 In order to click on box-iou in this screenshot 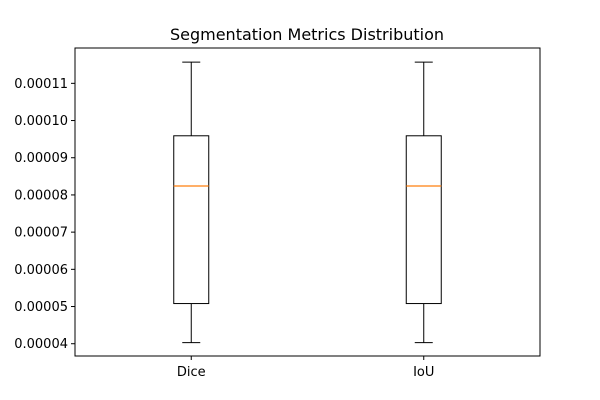, I will do `click(423, 202)`.